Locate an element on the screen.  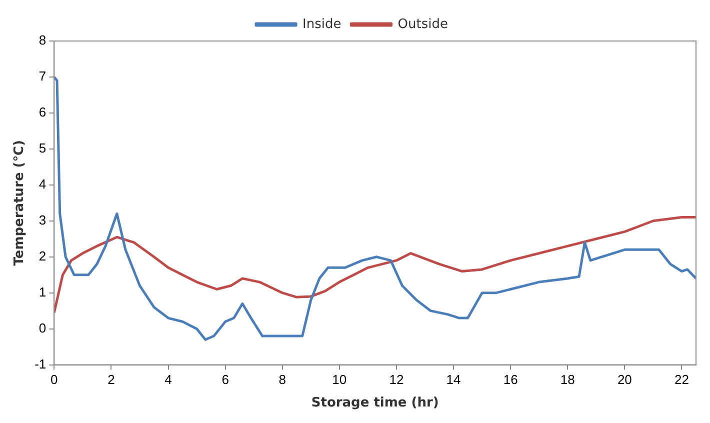
x-tick-label: 2 is located at coordinates (111, 380).